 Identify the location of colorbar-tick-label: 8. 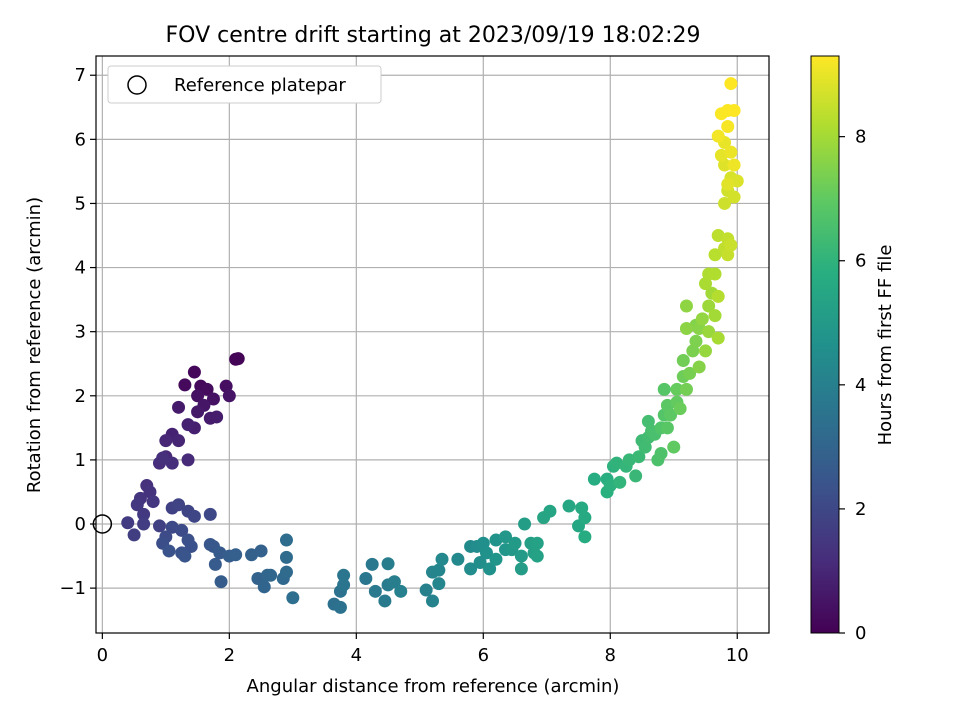
(860, 137).